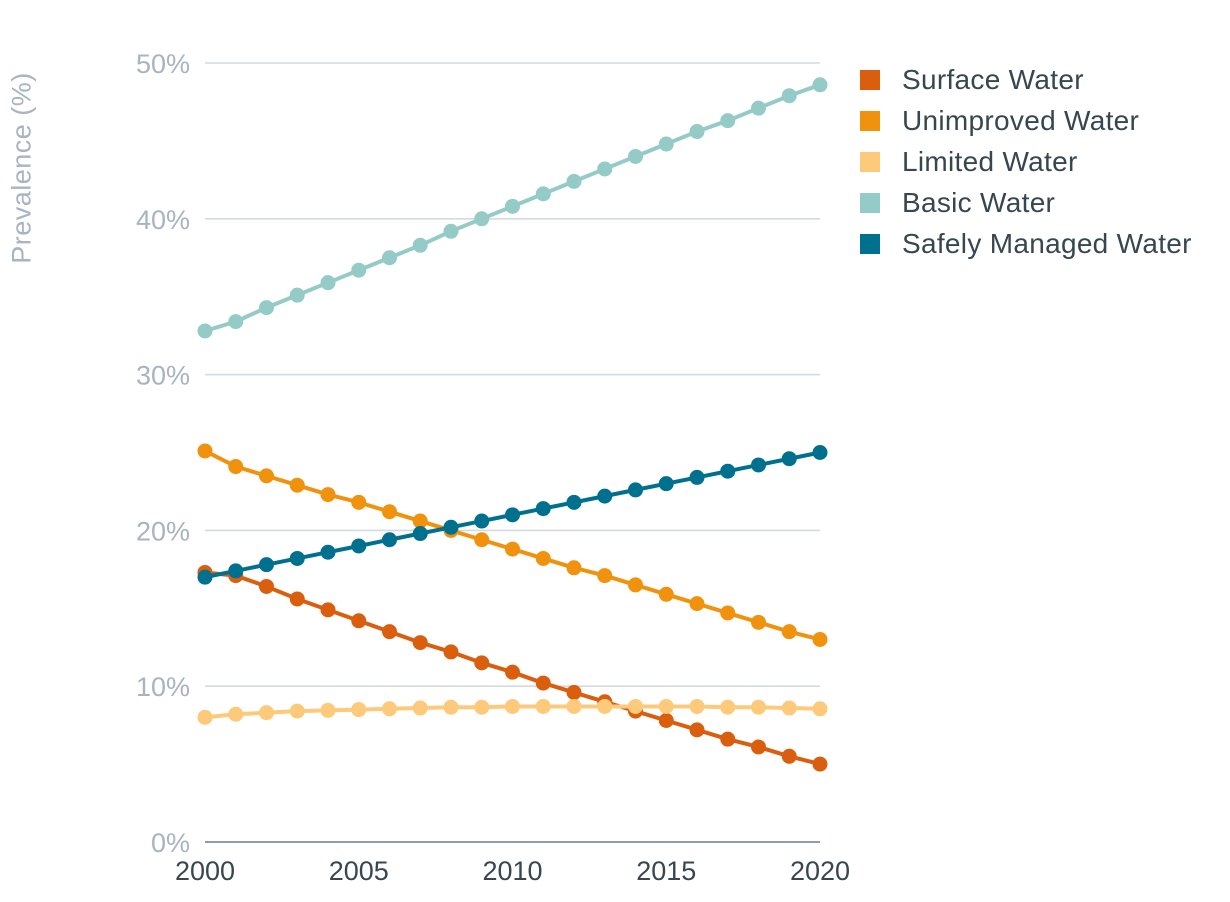 This screenshot has width=1230, height=902. I want to click on x-tick-label: 2005, so click(359, 871).